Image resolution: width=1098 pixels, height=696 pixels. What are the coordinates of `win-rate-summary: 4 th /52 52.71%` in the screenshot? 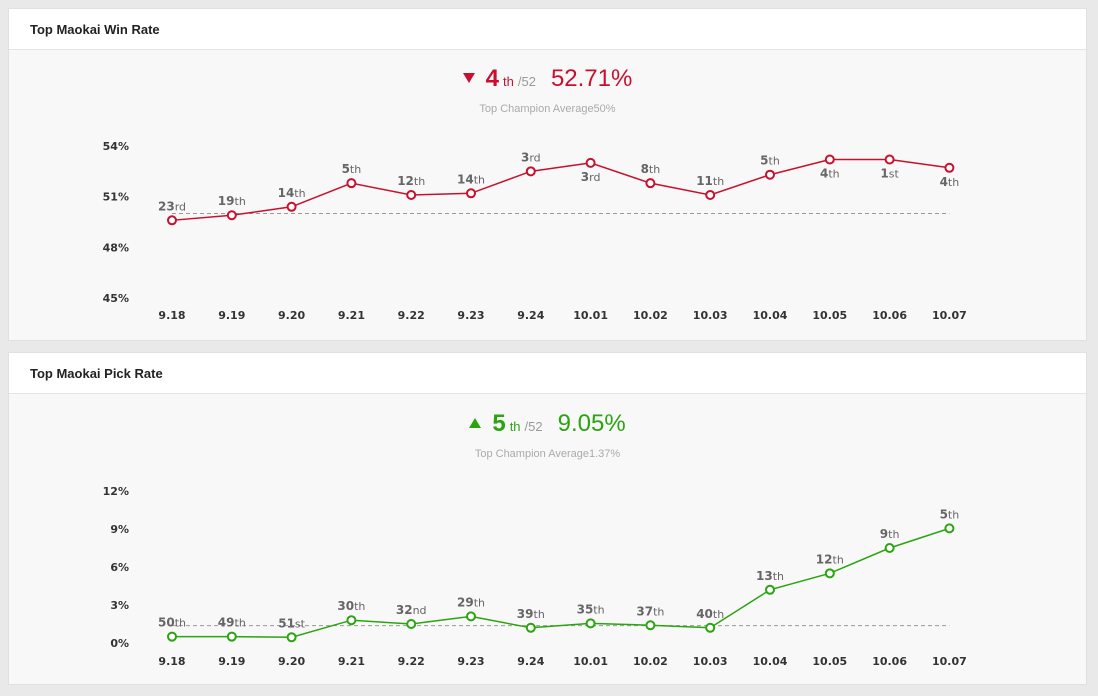 It's located at (547, 79).